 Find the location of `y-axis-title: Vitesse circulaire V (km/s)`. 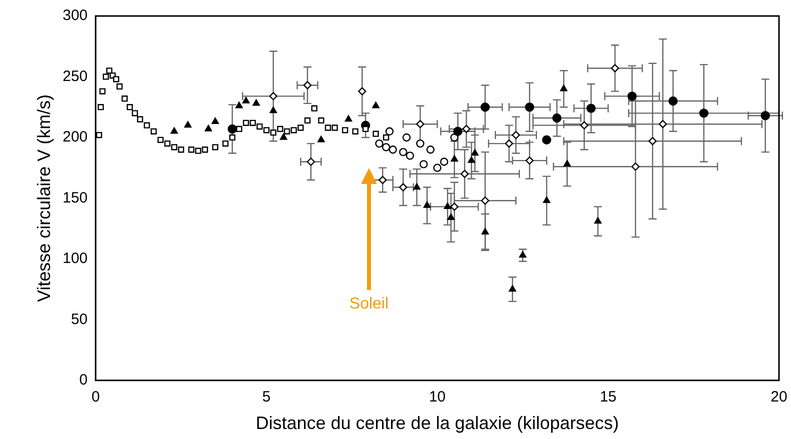

y-axis-title: Vitesse circulaire V (km/s) is located at coordinates (44, 198).